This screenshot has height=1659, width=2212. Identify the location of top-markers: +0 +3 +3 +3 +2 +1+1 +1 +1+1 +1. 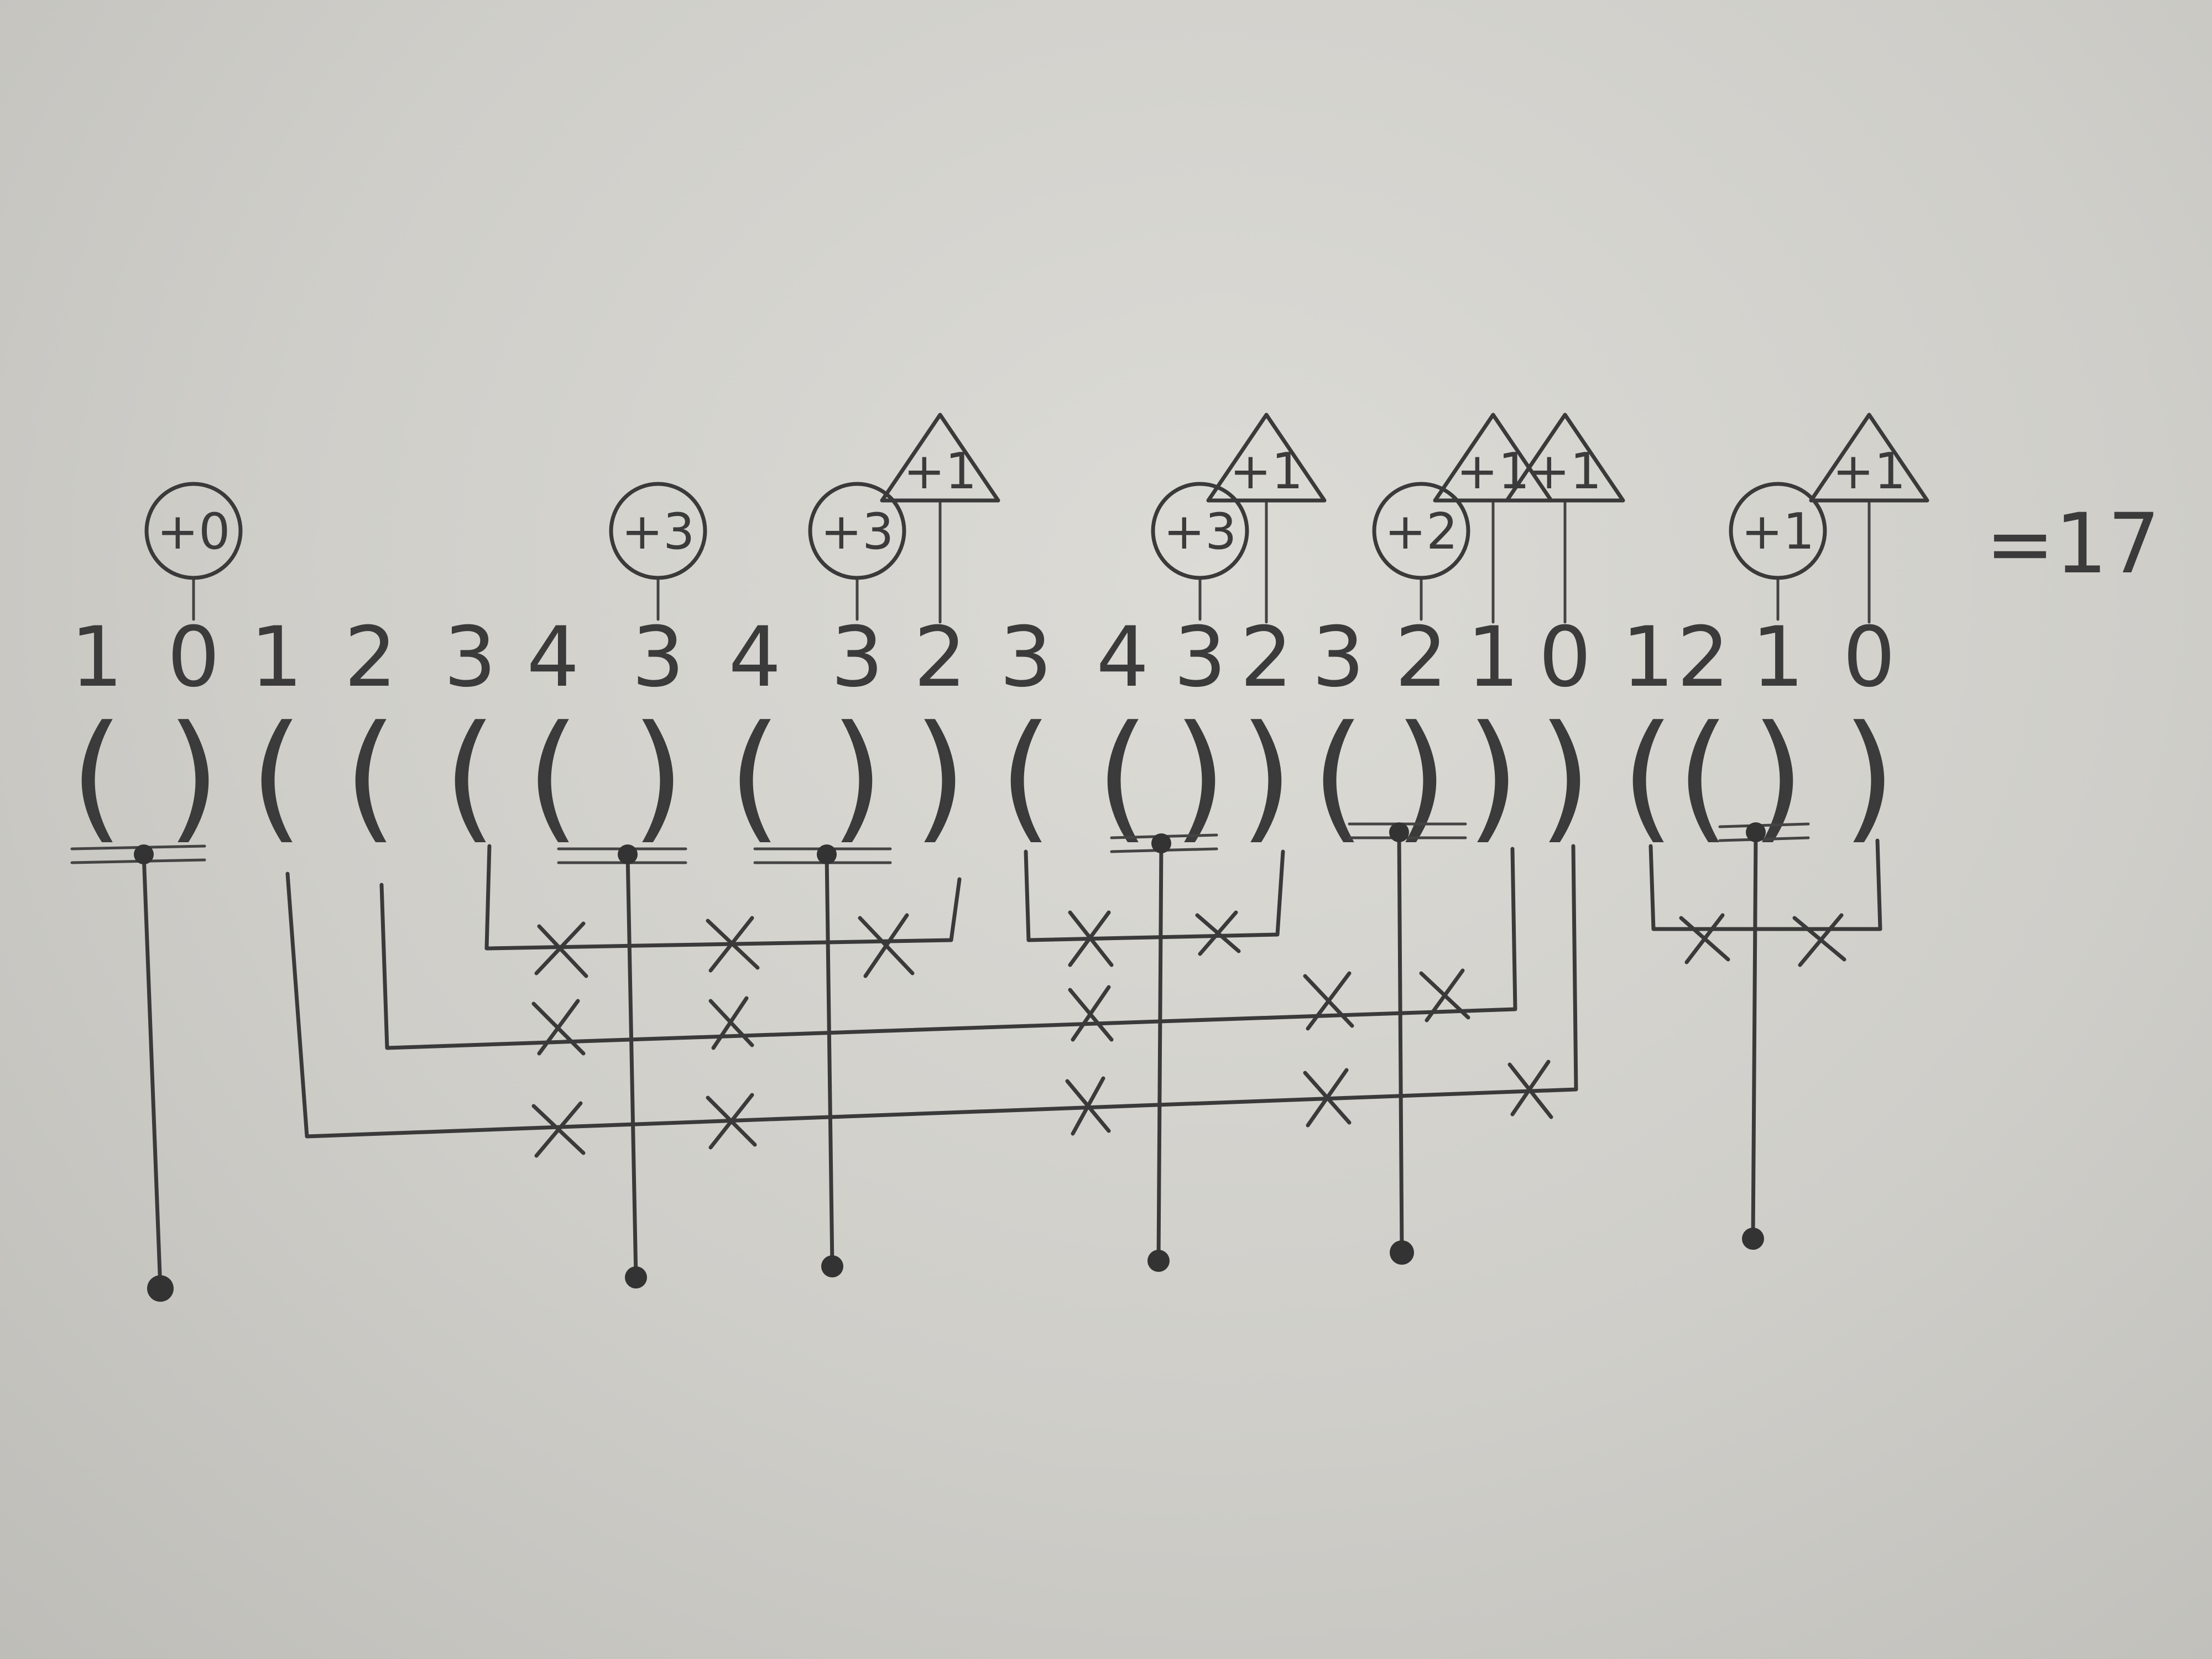
(1037, 518).